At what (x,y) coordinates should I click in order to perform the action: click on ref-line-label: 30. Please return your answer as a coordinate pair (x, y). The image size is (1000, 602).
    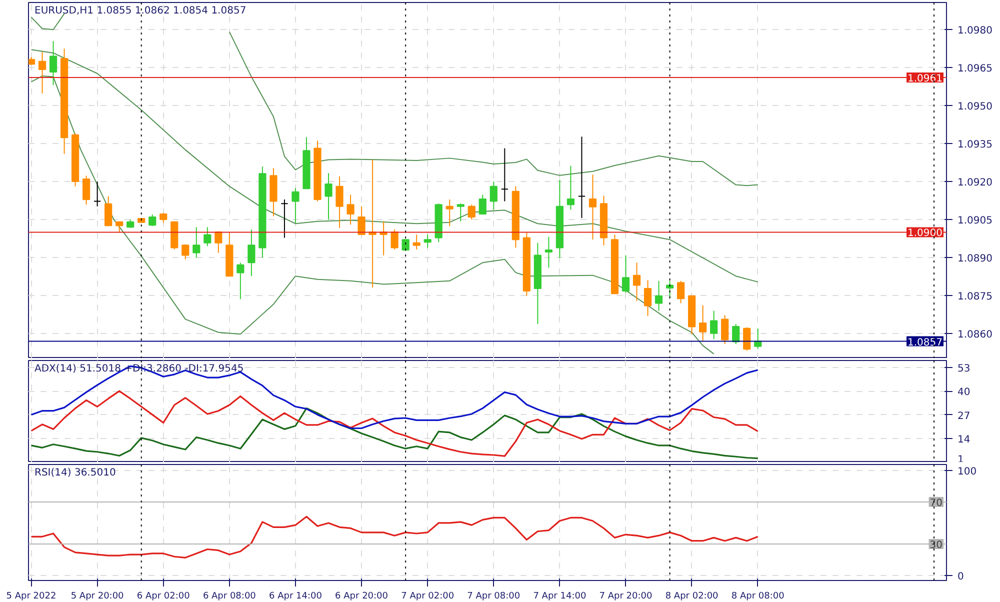
    Looking at the image, I should click on (936, 546).